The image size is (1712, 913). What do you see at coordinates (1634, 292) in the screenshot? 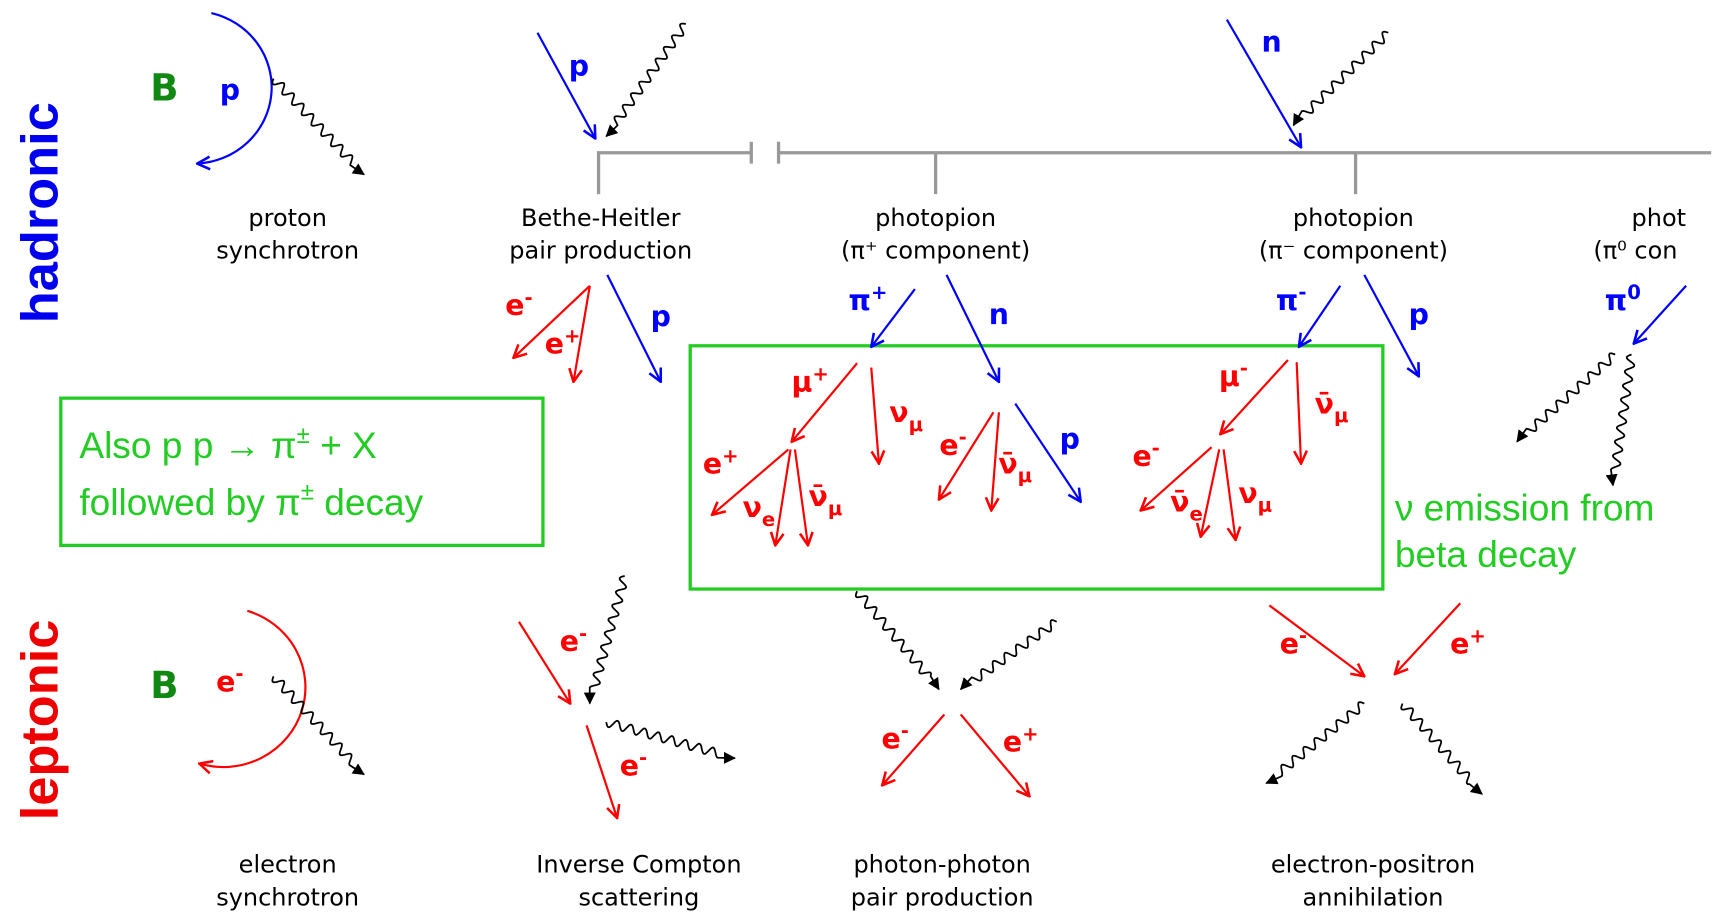
I see `superscript: 0` at bounding box center [1634, 292].